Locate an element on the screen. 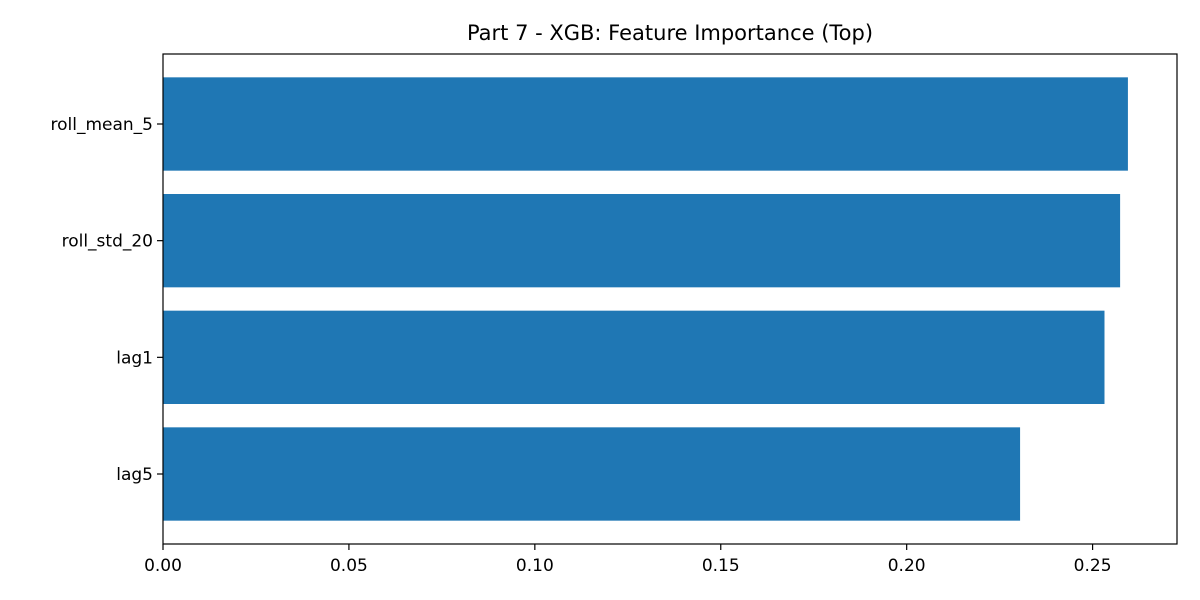  x-tick-label: 0.25 is located at coordinates (1093, 566).